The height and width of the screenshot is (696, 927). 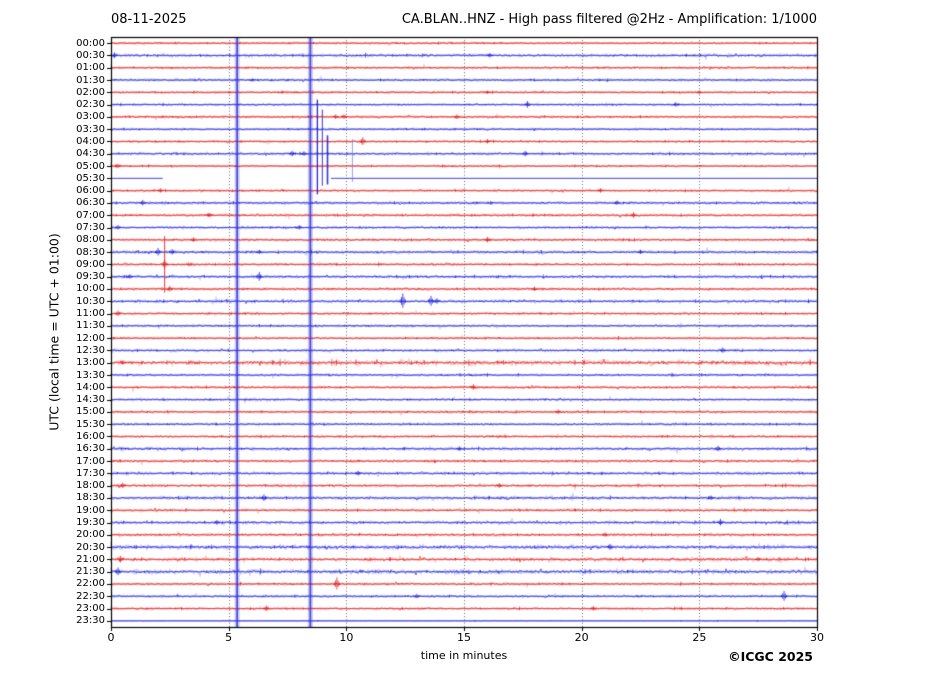 What do you see at coordinates (90, 572) in the screenshot?
I see `y-tick-label: 21:30` at bounding box center [90, 572].